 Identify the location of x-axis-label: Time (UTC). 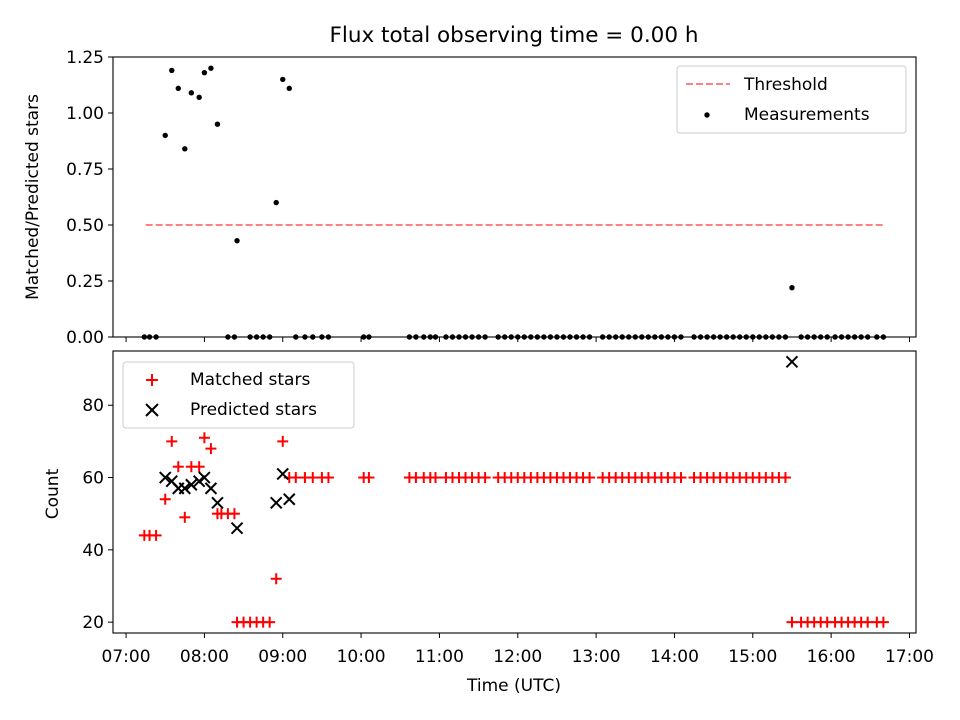
(513, 686).